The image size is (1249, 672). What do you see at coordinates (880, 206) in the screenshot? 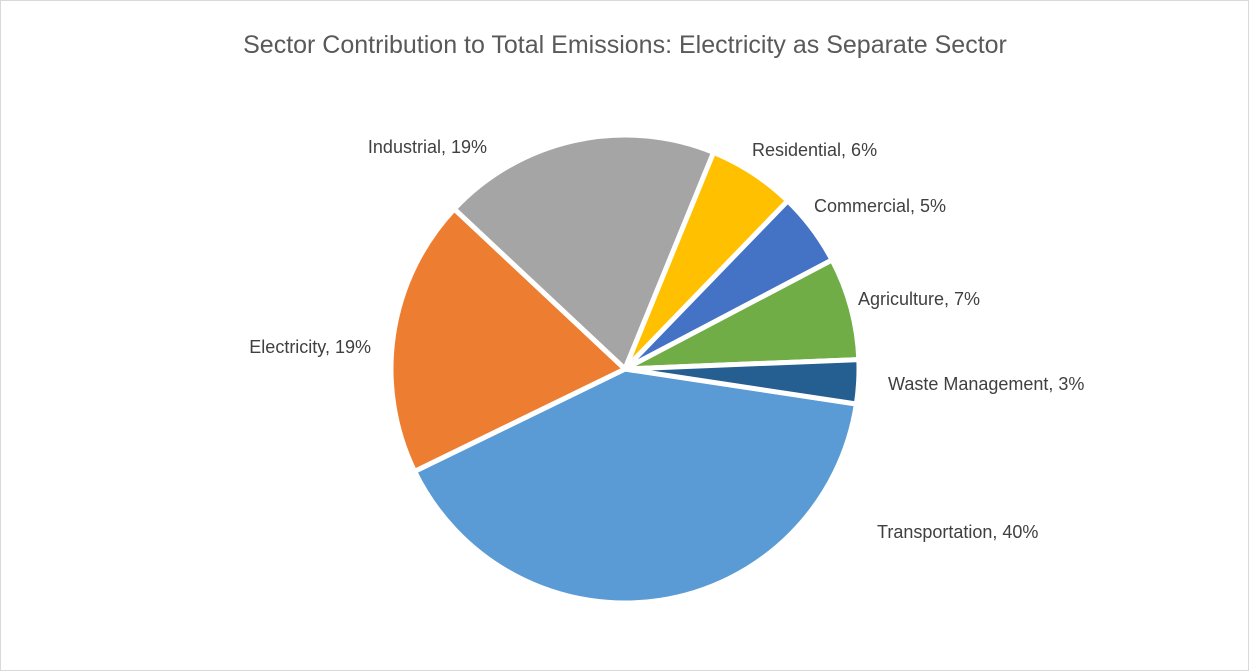
I see `data-label-commercial: Commercial, 5%` at bounding box center [880, 206].